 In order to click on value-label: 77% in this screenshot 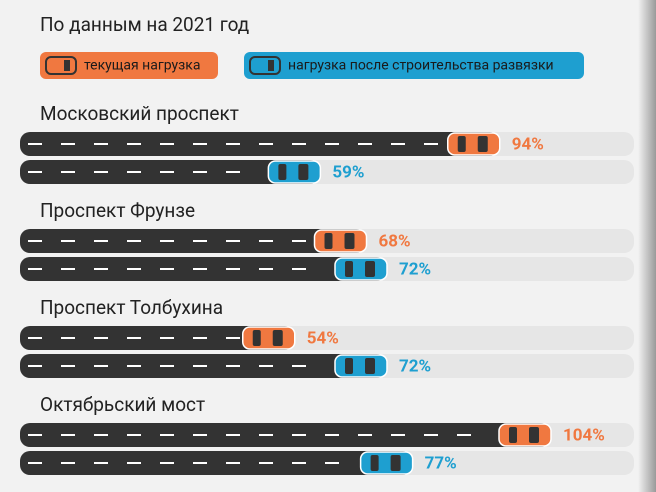, I will do `click(441, 463)`.